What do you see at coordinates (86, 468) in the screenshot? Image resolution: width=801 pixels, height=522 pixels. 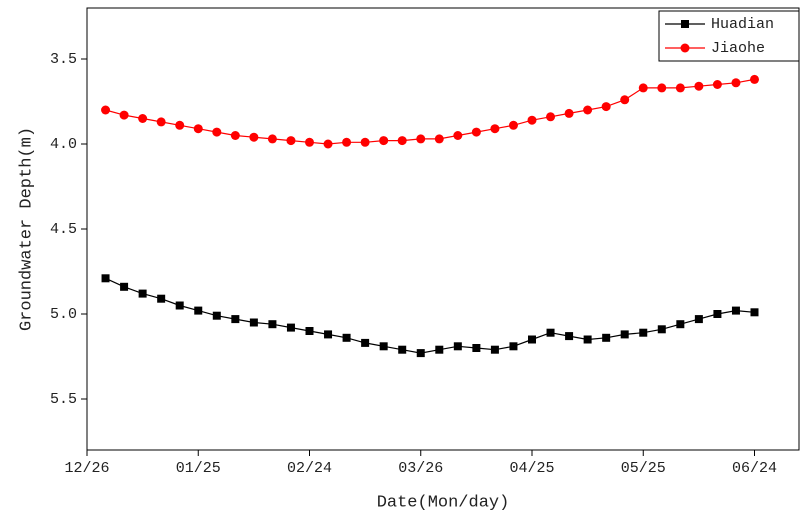 I see `x-tick-label: 12/26` at bounding box center [86, 468].